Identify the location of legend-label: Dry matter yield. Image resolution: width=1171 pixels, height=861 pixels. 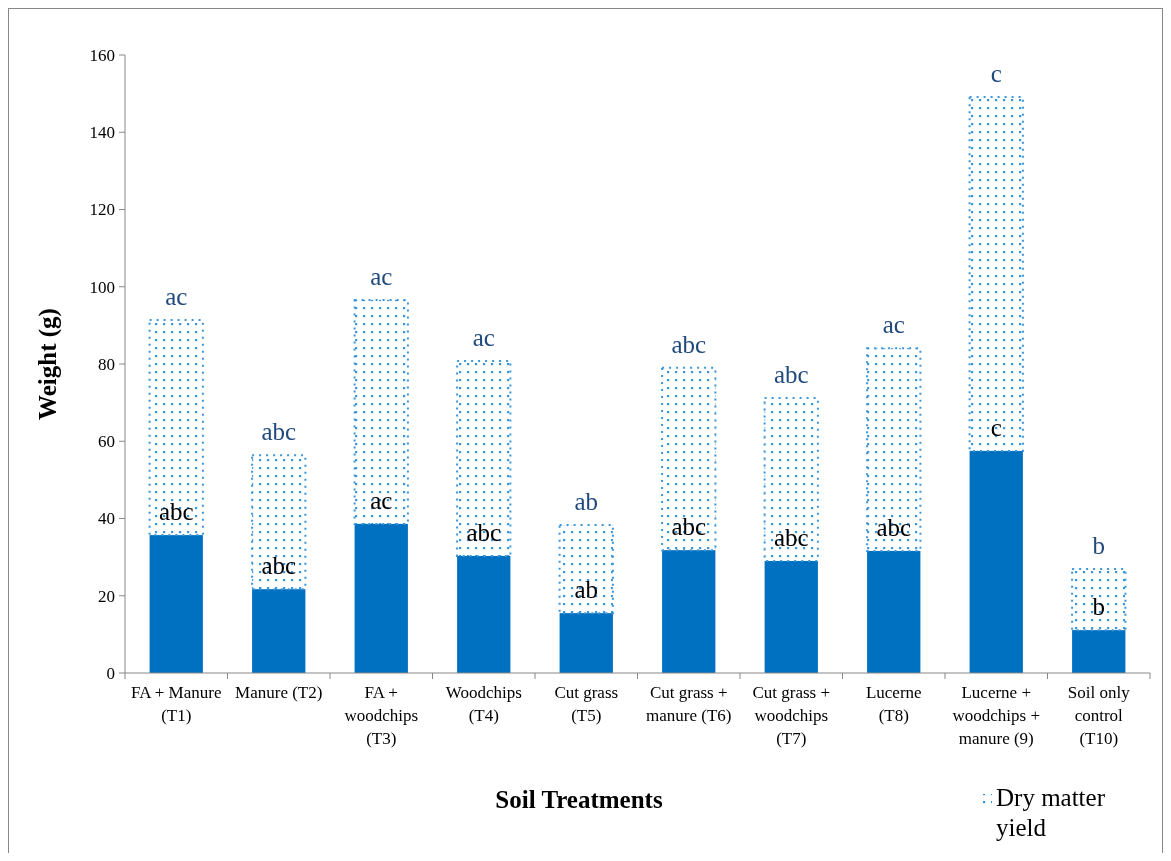
(1051, 812).